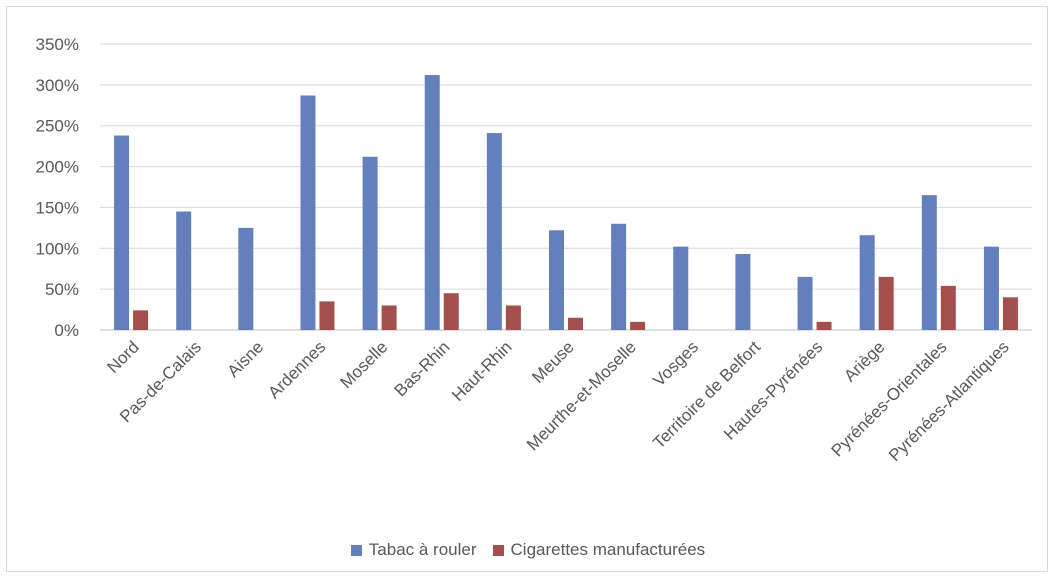  Describe the element at coordinates (246, 359) in the screenshot. I see `x-tick-label: Aisne` at that location.